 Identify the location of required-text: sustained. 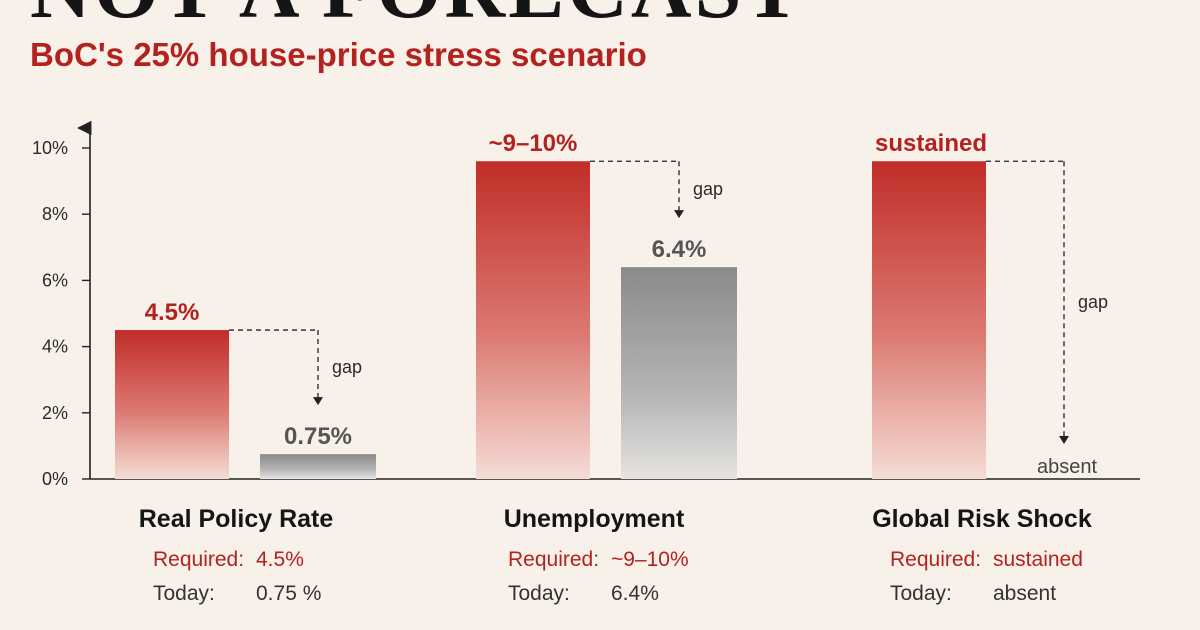
(1038, 559).